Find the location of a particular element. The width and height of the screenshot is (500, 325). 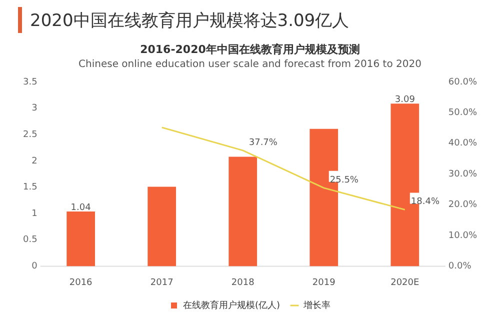

y-tick-label: 2.5 is located at coordinates (30, 135).